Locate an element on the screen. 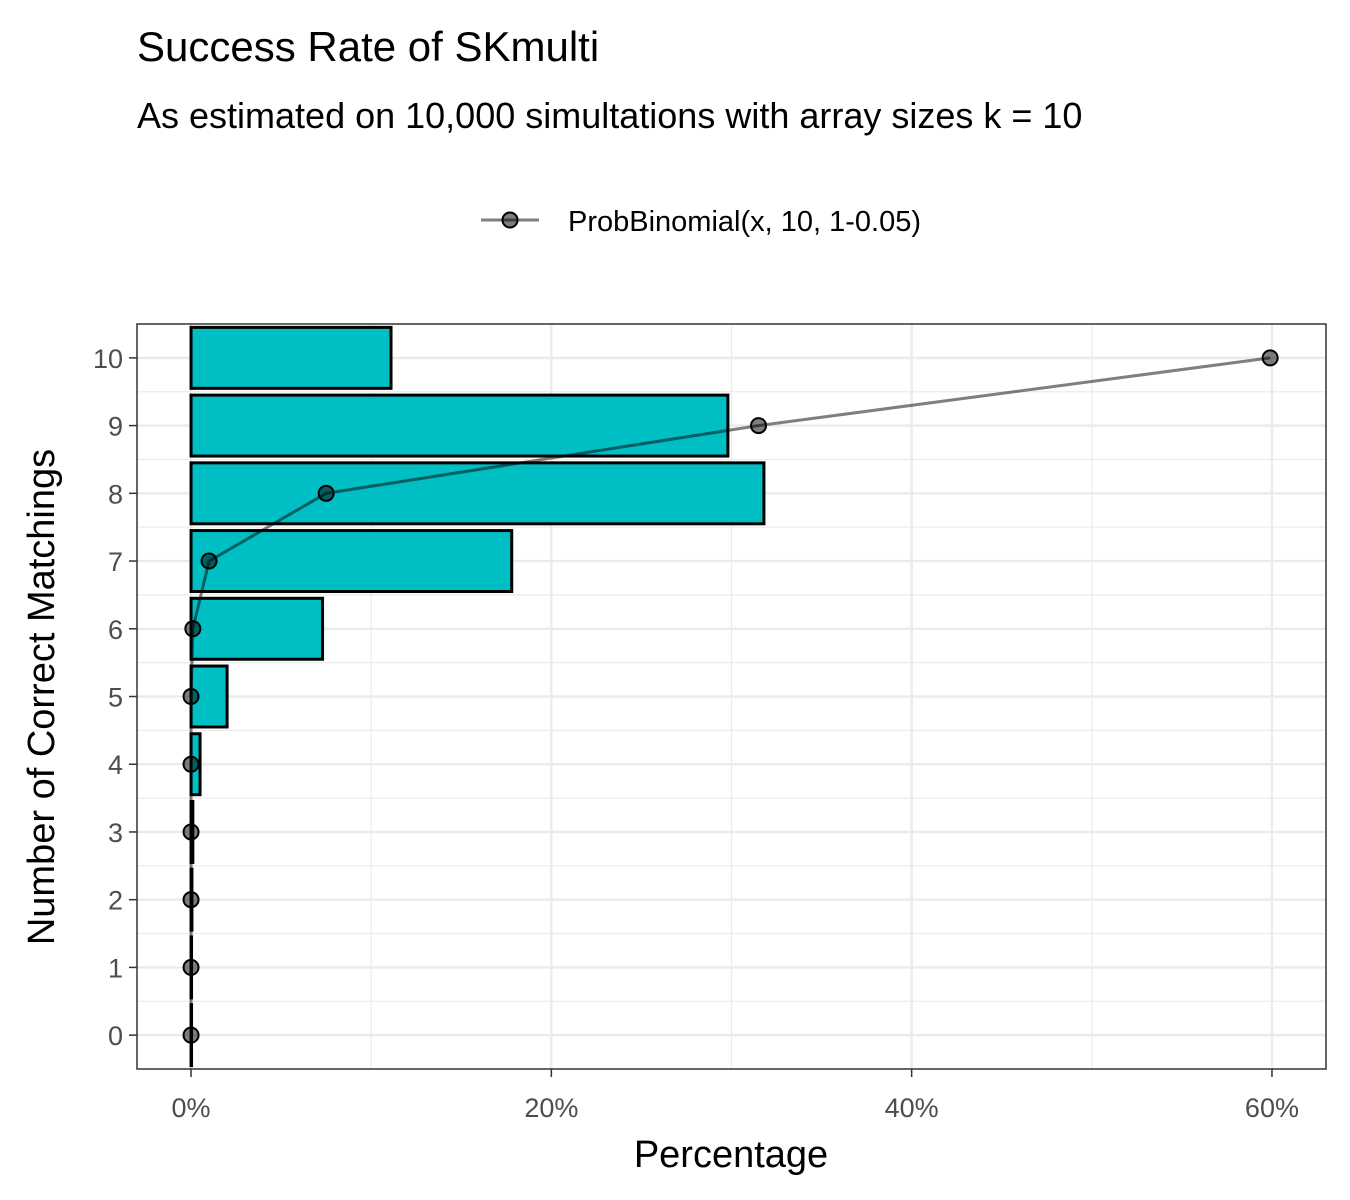 This screenshot has height=1200, width=1350. y-tick-label: 1 is located at coordinates (115, 968).